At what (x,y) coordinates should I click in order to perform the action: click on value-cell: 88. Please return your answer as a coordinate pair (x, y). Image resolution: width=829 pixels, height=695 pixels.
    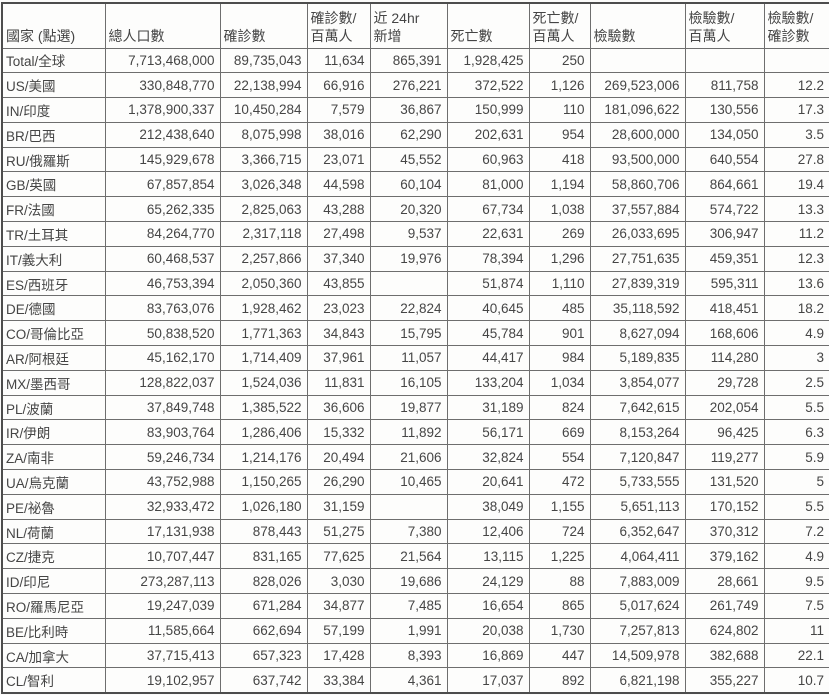
    Looking at the image, I should click on (559, 581).